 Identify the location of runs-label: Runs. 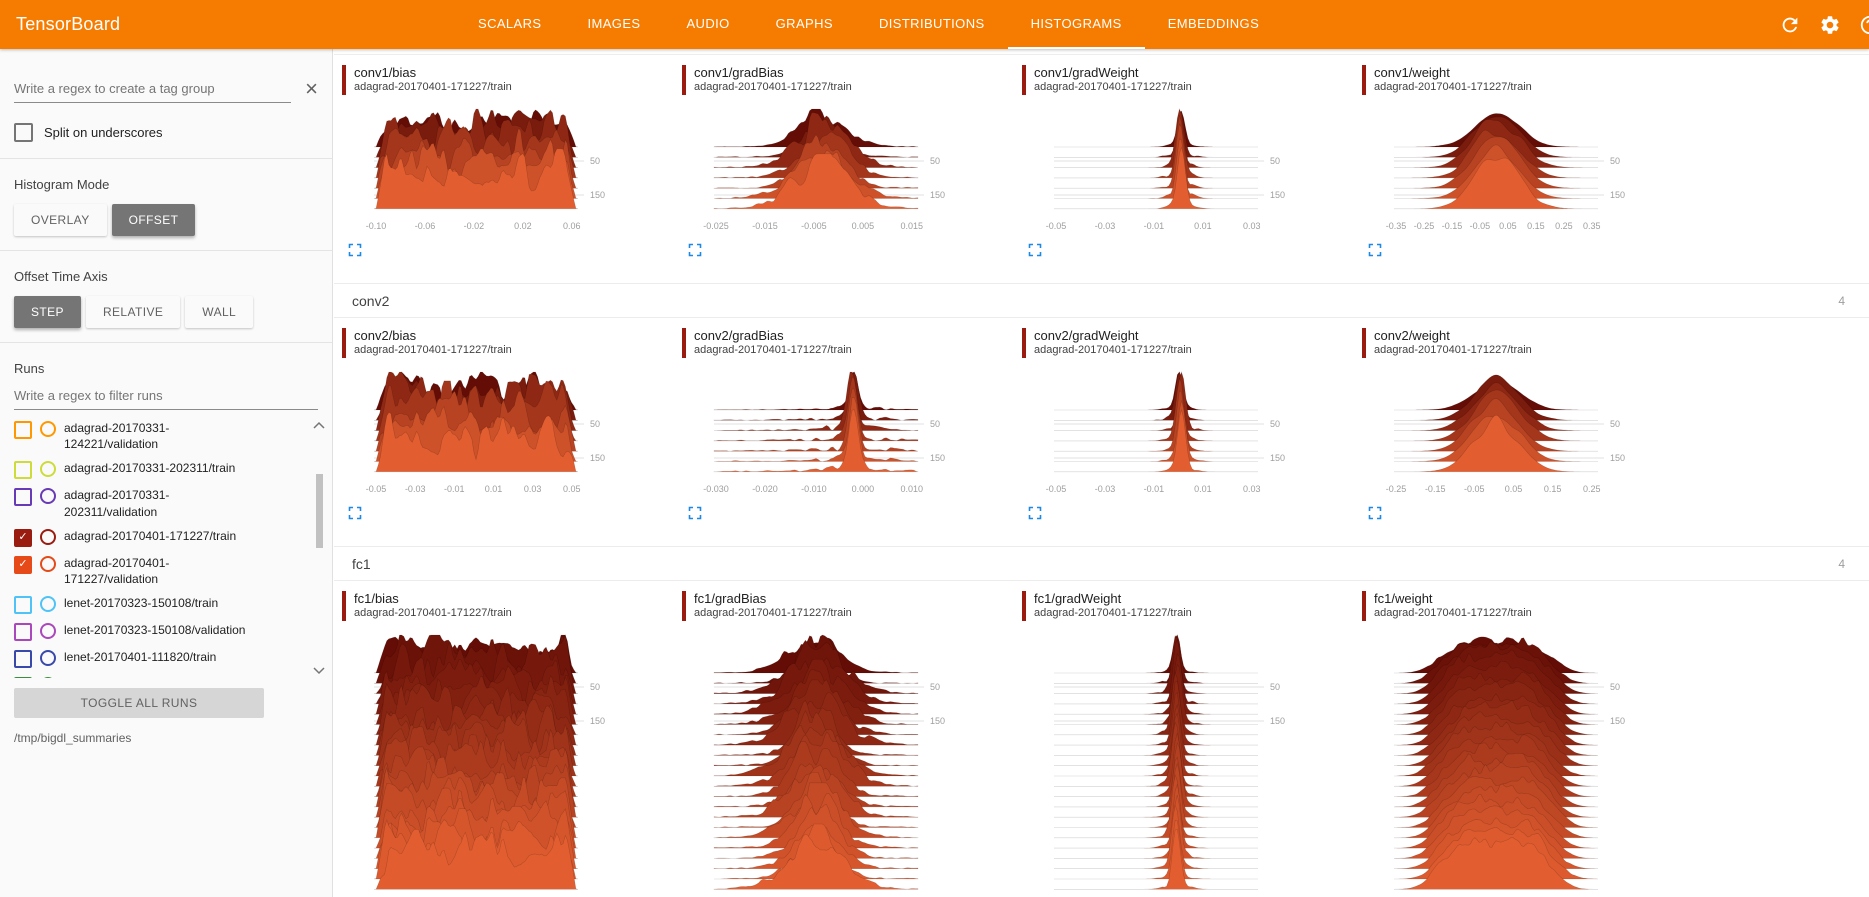
(29, 368).